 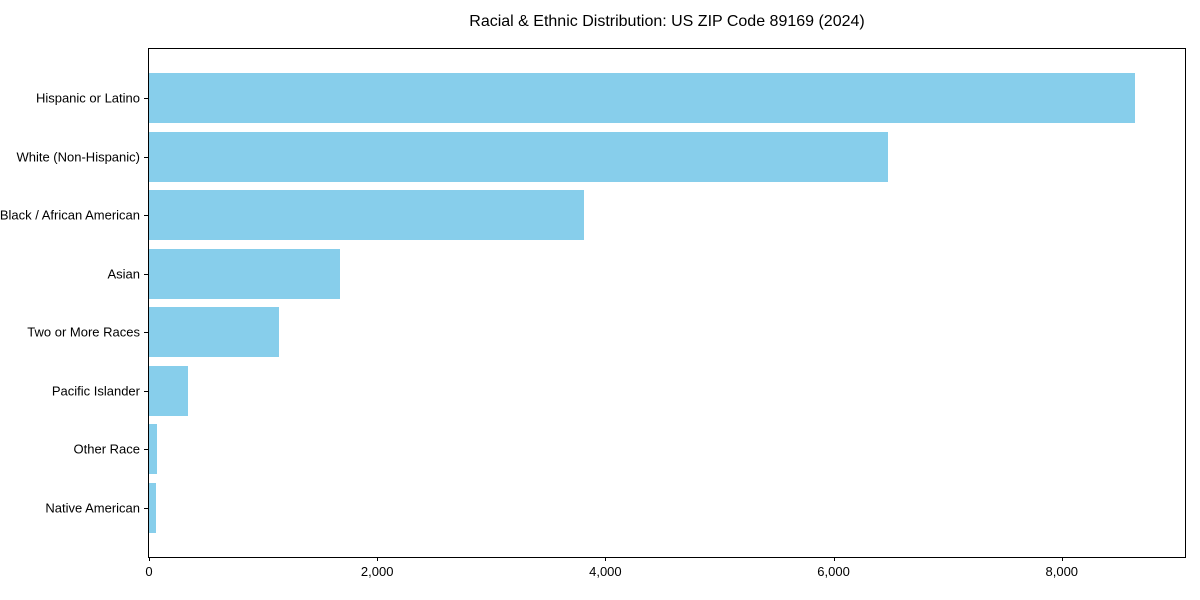 What do you see at coordinates (1062, 571) in the screenshot?
I see `x-tick-label: 8,000` at bounding box center [1062, 571].